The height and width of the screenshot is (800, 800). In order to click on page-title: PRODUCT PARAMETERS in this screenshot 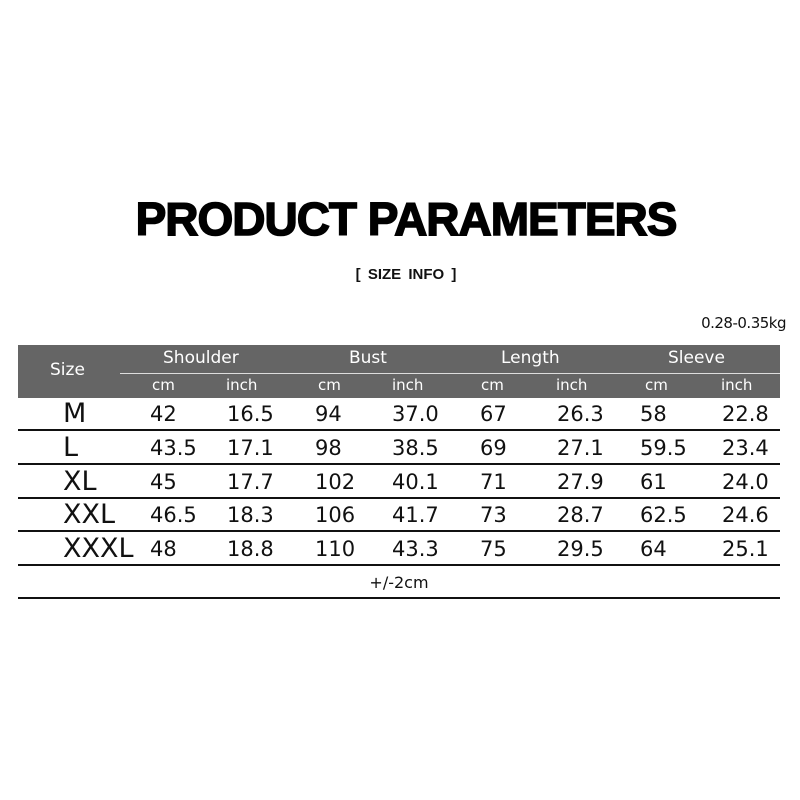, I will do `click(406, 219)`.